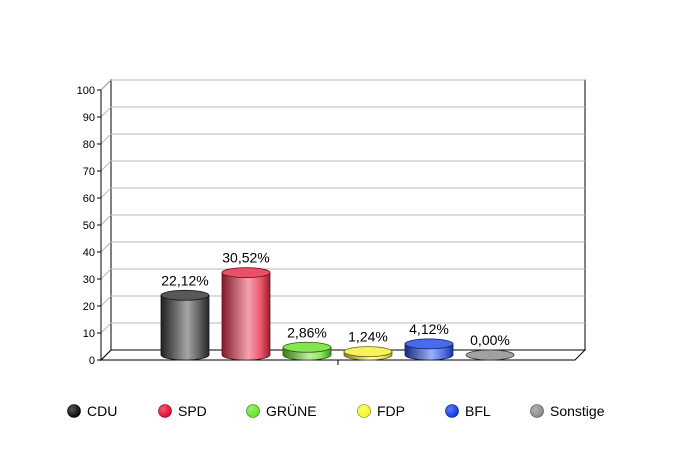  What do you see at coordinates (89, 199) in the screenshot?
I see `y-tick-label: 60` at bounding box center [89, 199].